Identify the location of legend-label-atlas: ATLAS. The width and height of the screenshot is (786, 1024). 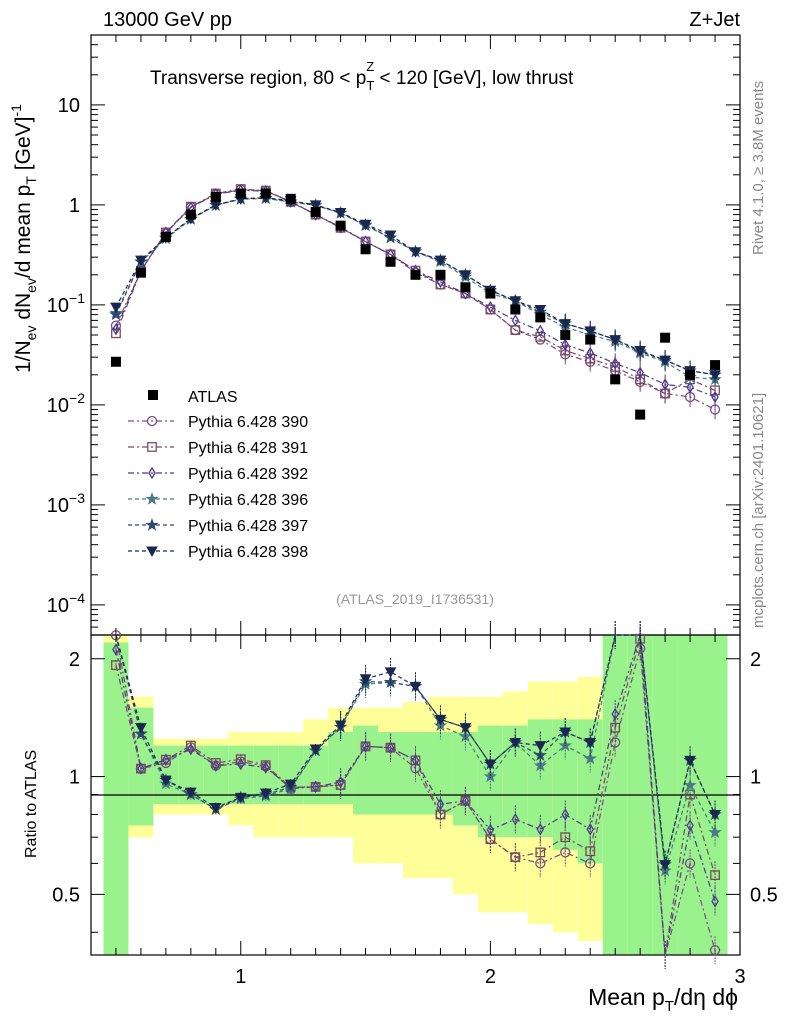
(213, 397).